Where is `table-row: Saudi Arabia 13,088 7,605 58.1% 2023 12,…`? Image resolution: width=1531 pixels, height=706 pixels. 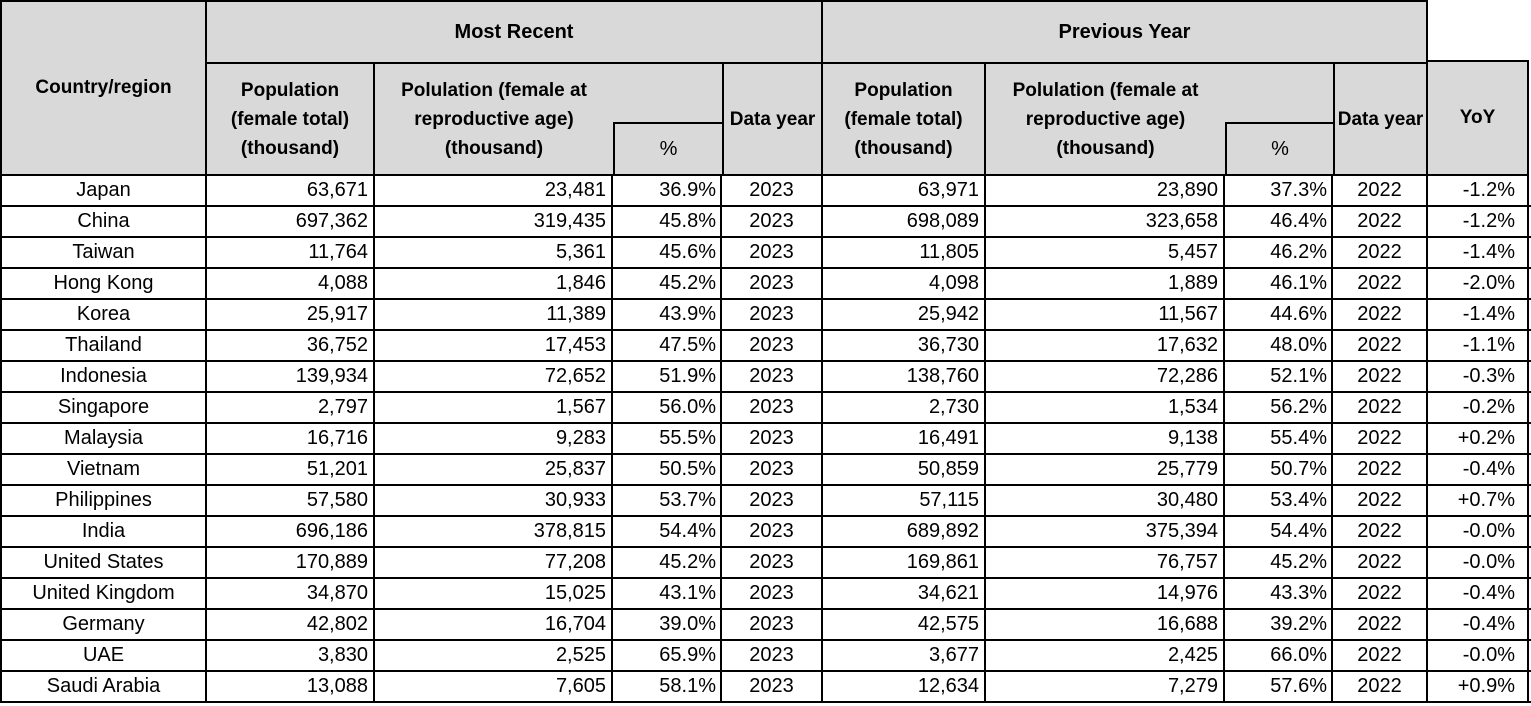 table-row: Saudi Arabia 13,088 7,605 58.1% 2023 12,… is located at coordinates (765, 687).